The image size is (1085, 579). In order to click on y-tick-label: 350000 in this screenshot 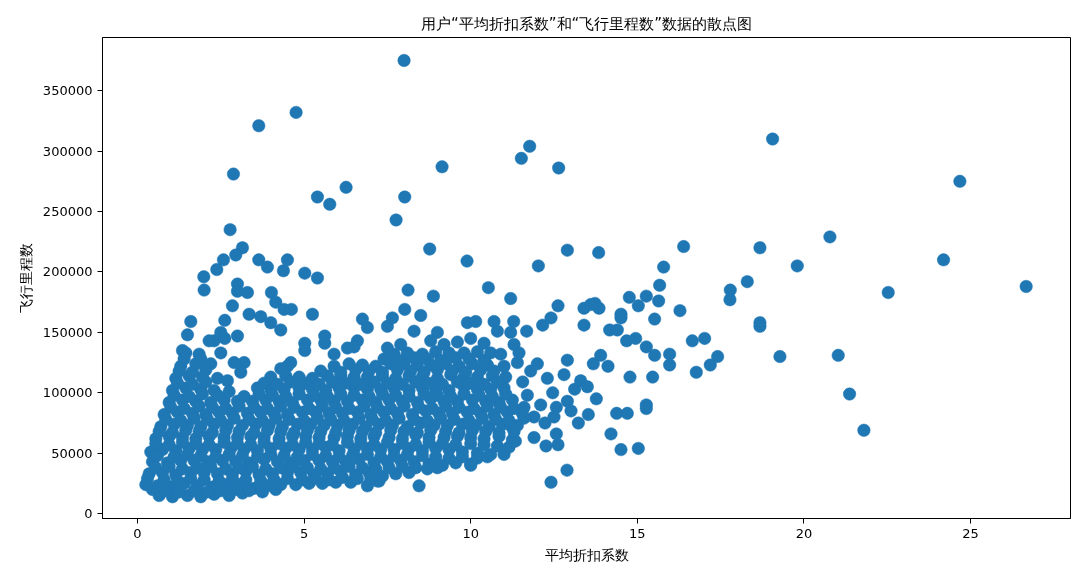, I will do `click(67, 91)`.